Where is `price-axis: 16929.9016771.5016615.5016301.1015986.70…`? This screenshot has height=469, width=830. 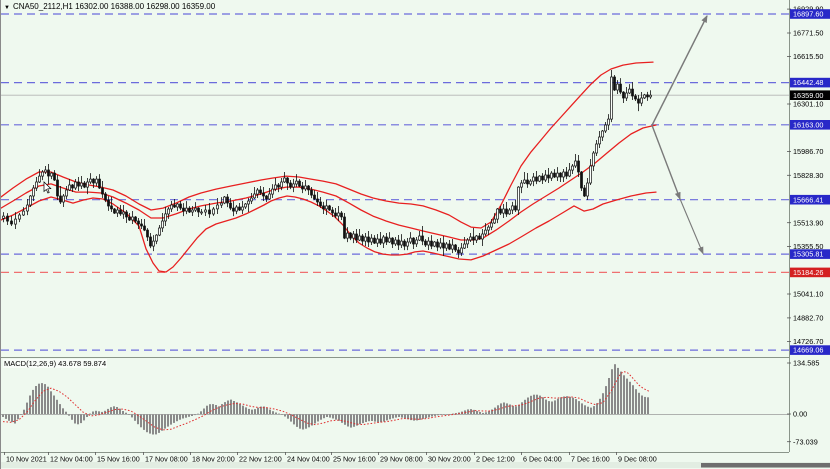 price-axis: 16929.9016771.5016615.5016301.1015986.70… is located at coordinates (808, 226).